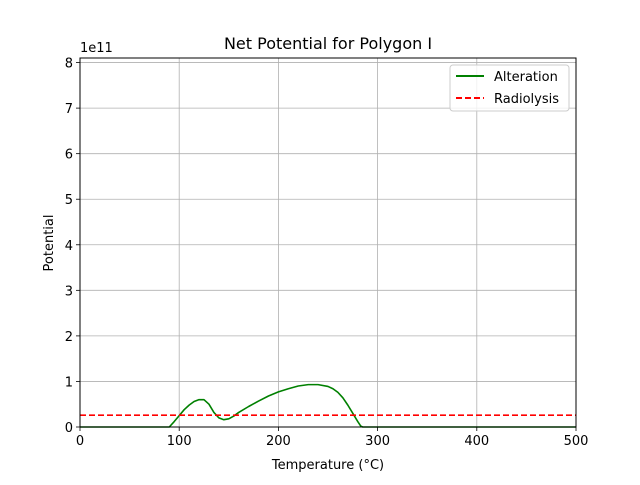 The height and width of the screenshot is (485, 640). What do you see at coordinates (327, 465) in the screenshot?
I see `x-axis-label: Temperature (°C)` at bounding box center [327, 465].